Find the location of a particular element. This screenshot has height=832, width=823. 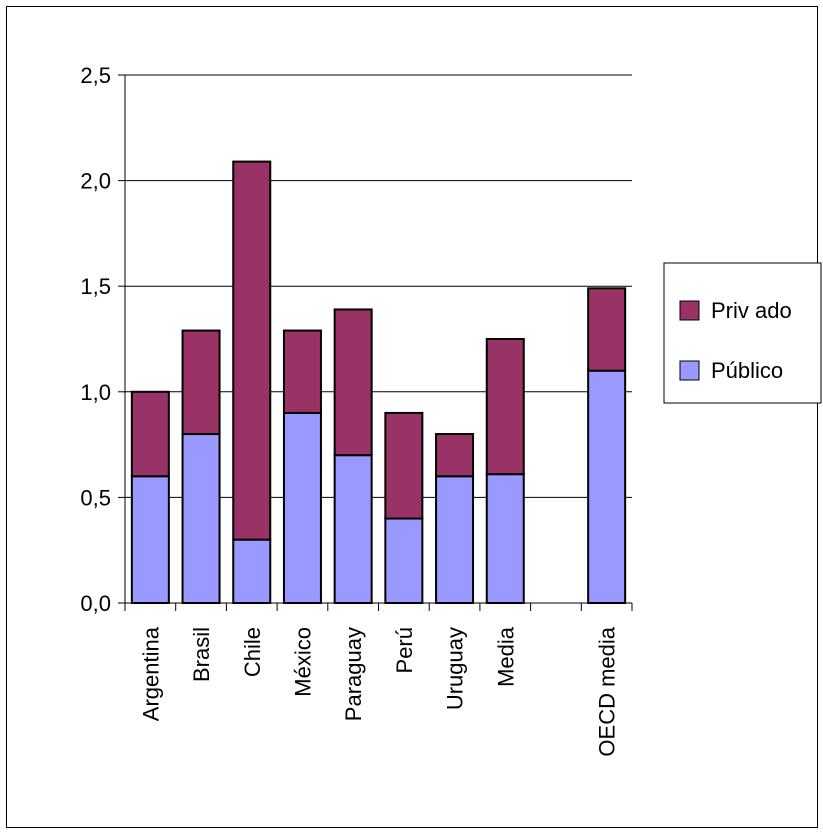

y-tick-labels: 0,0 0,5 1,0 1,5 2,0 2,5 is located at coordinates (95, 339).